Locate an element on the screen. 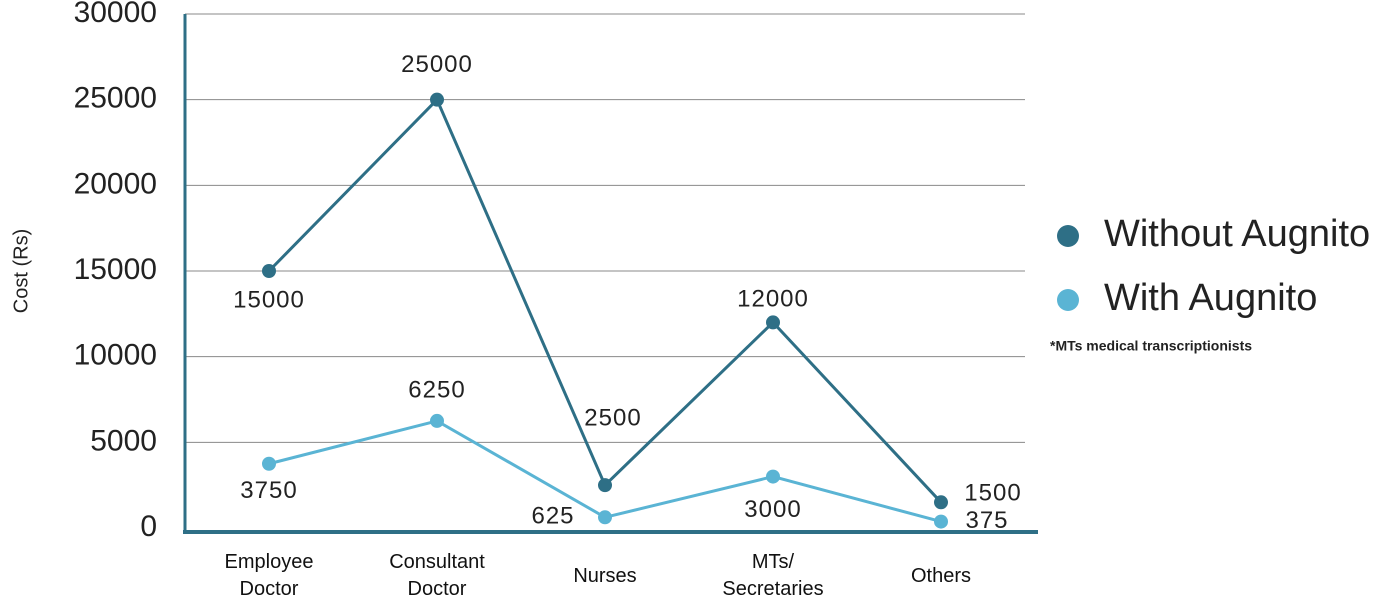 This screenshot has width=1393, height=606. x-tick-label: Consultant Doctor is located at coordinates (437, 575).